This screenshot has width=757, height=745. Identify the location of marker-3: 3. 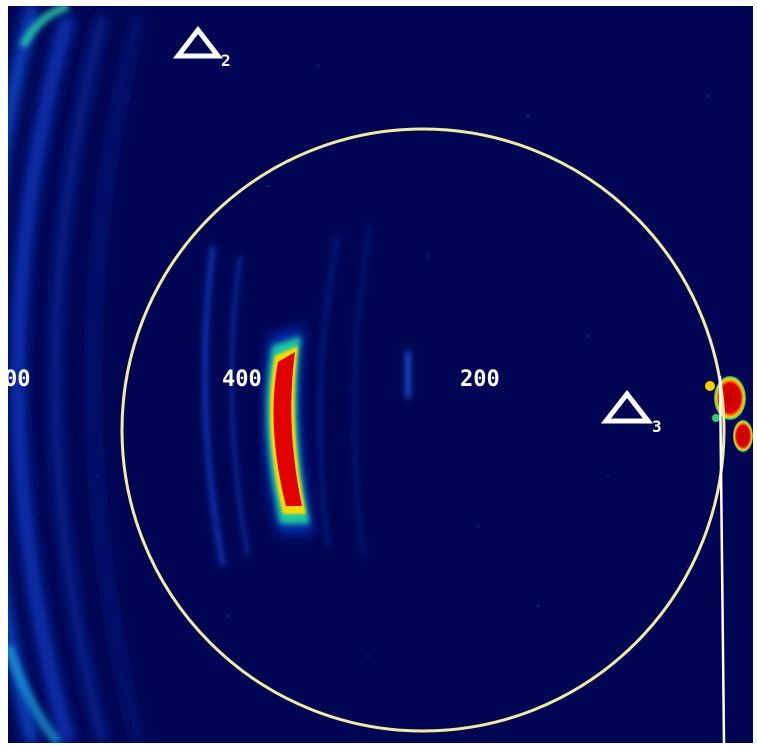
(631, 412).